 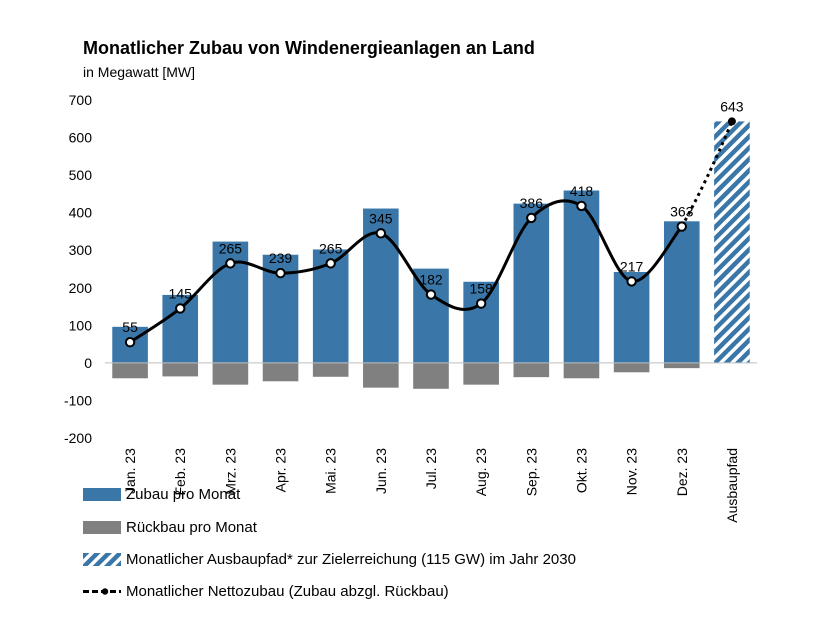 What do you see at coordinates (88, 363) in the screenshot?
I see `y-tick-label: 0` at bounding box center [88, 363].